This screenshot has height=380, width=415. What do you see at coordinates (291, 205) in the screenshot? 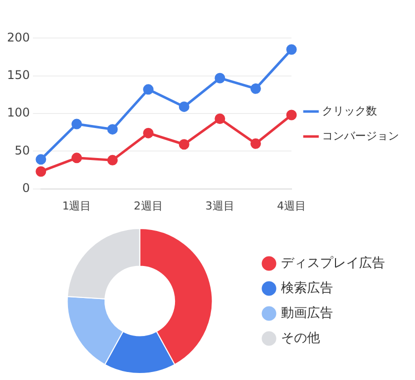
I see `x-tick-label: 4週目` at bounding box center [291, 205].